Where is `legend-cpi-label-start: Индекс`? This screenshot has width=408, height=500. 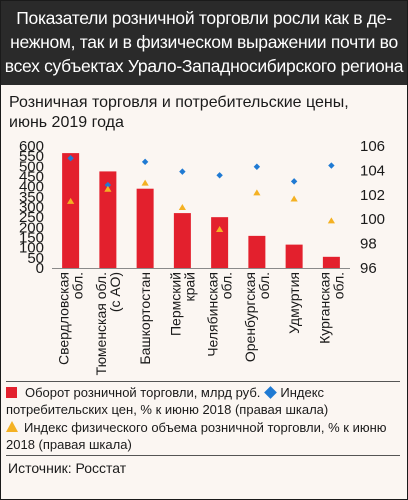 legend-cpi-label-start: Индекс is located at coordinates (302, 392).